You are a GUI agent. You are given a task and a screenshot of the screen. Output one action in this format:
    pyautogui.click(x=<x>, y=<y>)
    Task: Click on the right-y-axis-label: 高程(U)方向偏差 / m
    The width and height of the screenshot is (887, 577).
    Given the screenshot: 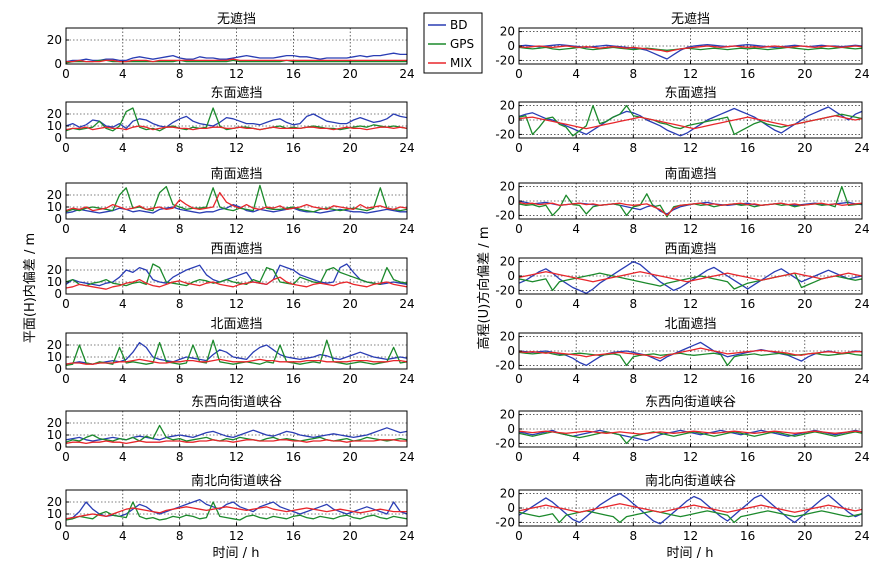 What is the action you would take?
    pyautogui.click(x=484, y=288)
    